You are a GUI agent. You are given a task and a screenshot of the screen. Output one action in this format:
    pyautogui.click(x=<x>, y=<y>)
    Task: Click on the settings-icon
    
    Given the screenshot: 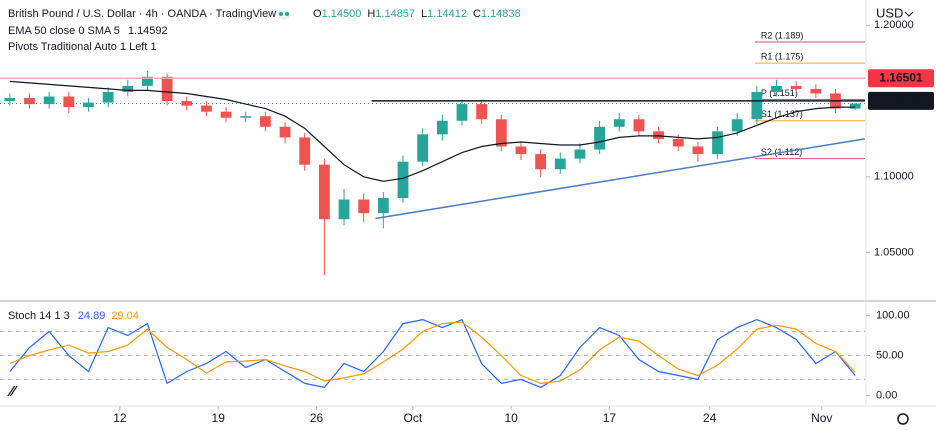 What is the action you would take?
    pyautogui.click(x=903, y=419)
    